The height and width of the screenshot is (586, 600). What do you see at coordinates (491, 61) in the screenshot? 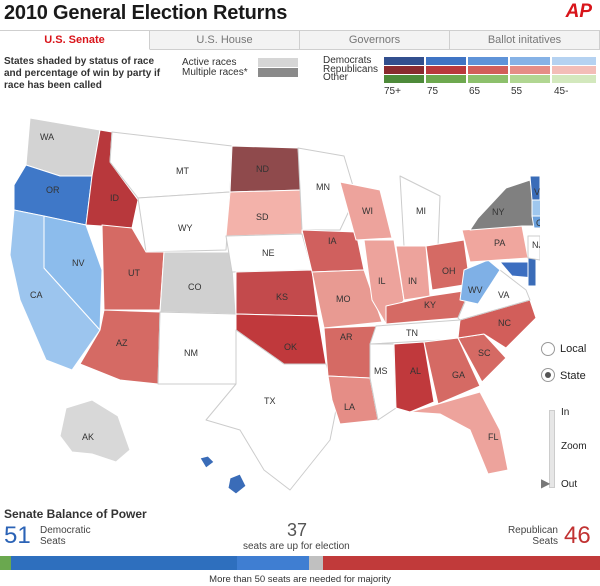
I see `dem-scale` at bounding box center [491, 61].